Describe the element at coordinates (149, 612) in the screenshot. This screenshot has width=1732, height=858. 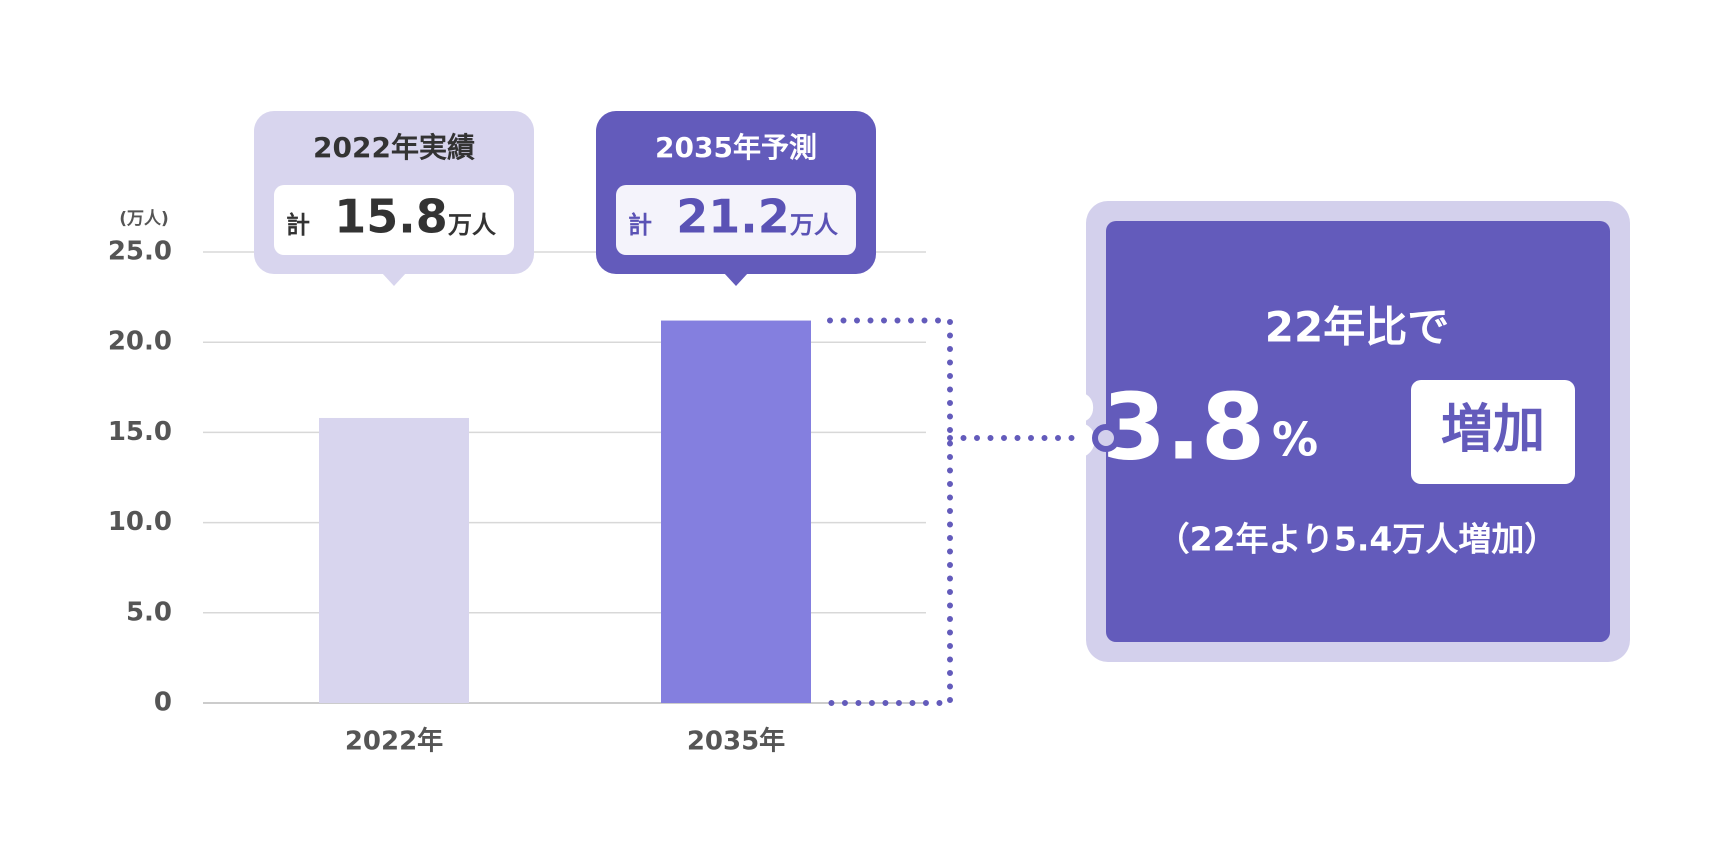
I see `y-tick-label: 5.0` at that location.